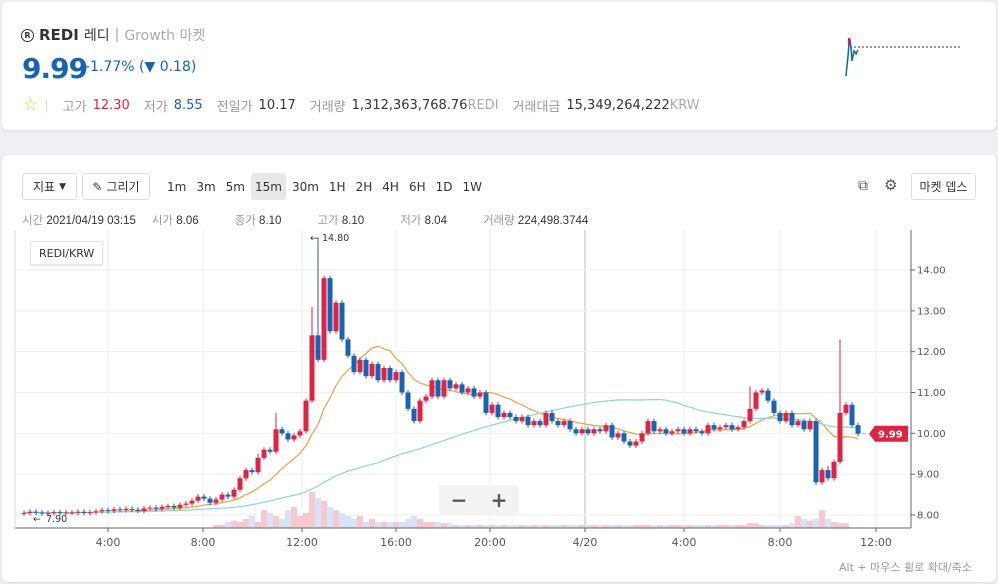 The image size is (998, 584). I want to click on y-tick-label: 11.00, so click(931, 393).